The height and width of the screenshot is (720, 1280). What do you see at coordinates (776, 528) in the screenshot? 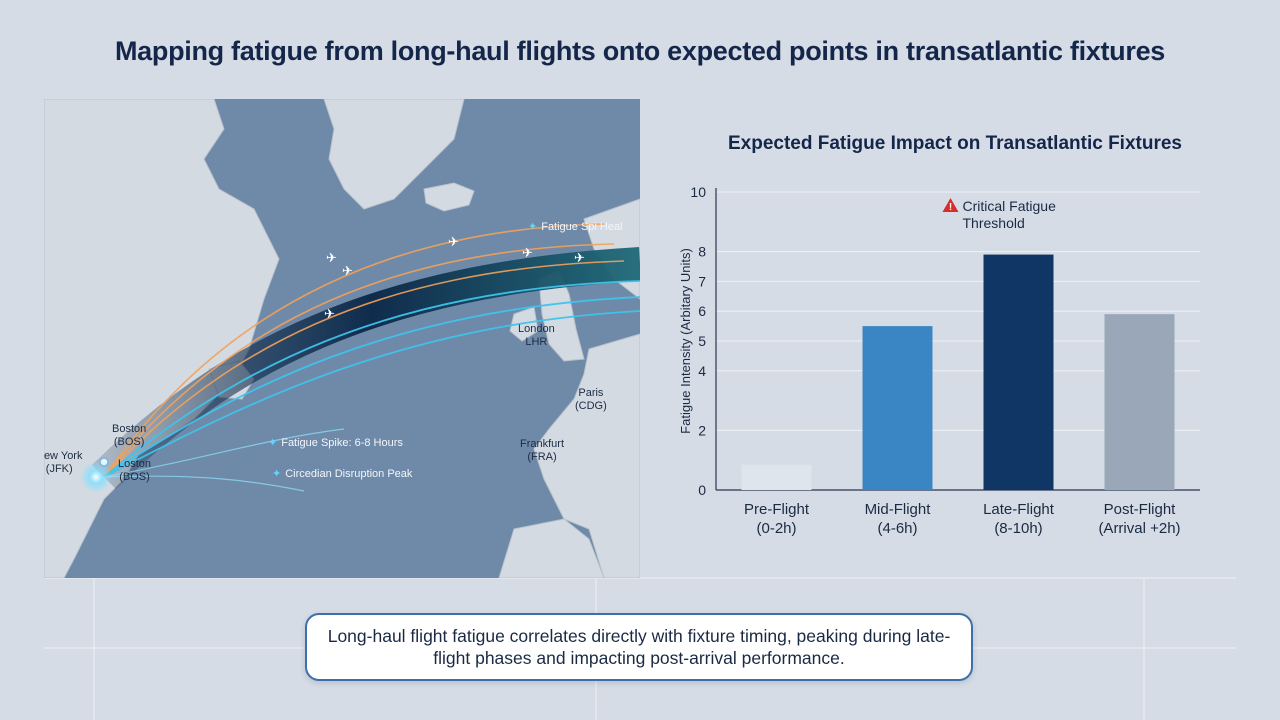
I see `x-tick-label: (0-2h)` at bounding box center [776, 528].